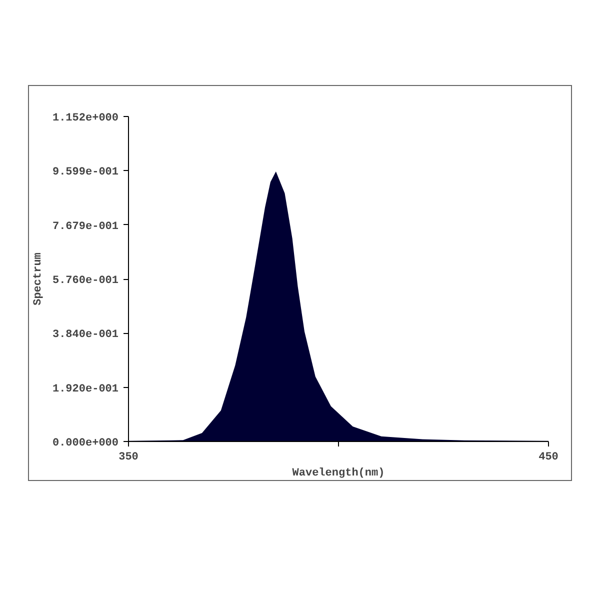  I want to click on y-tick-label: 9.599e-001, so click(85, 172).